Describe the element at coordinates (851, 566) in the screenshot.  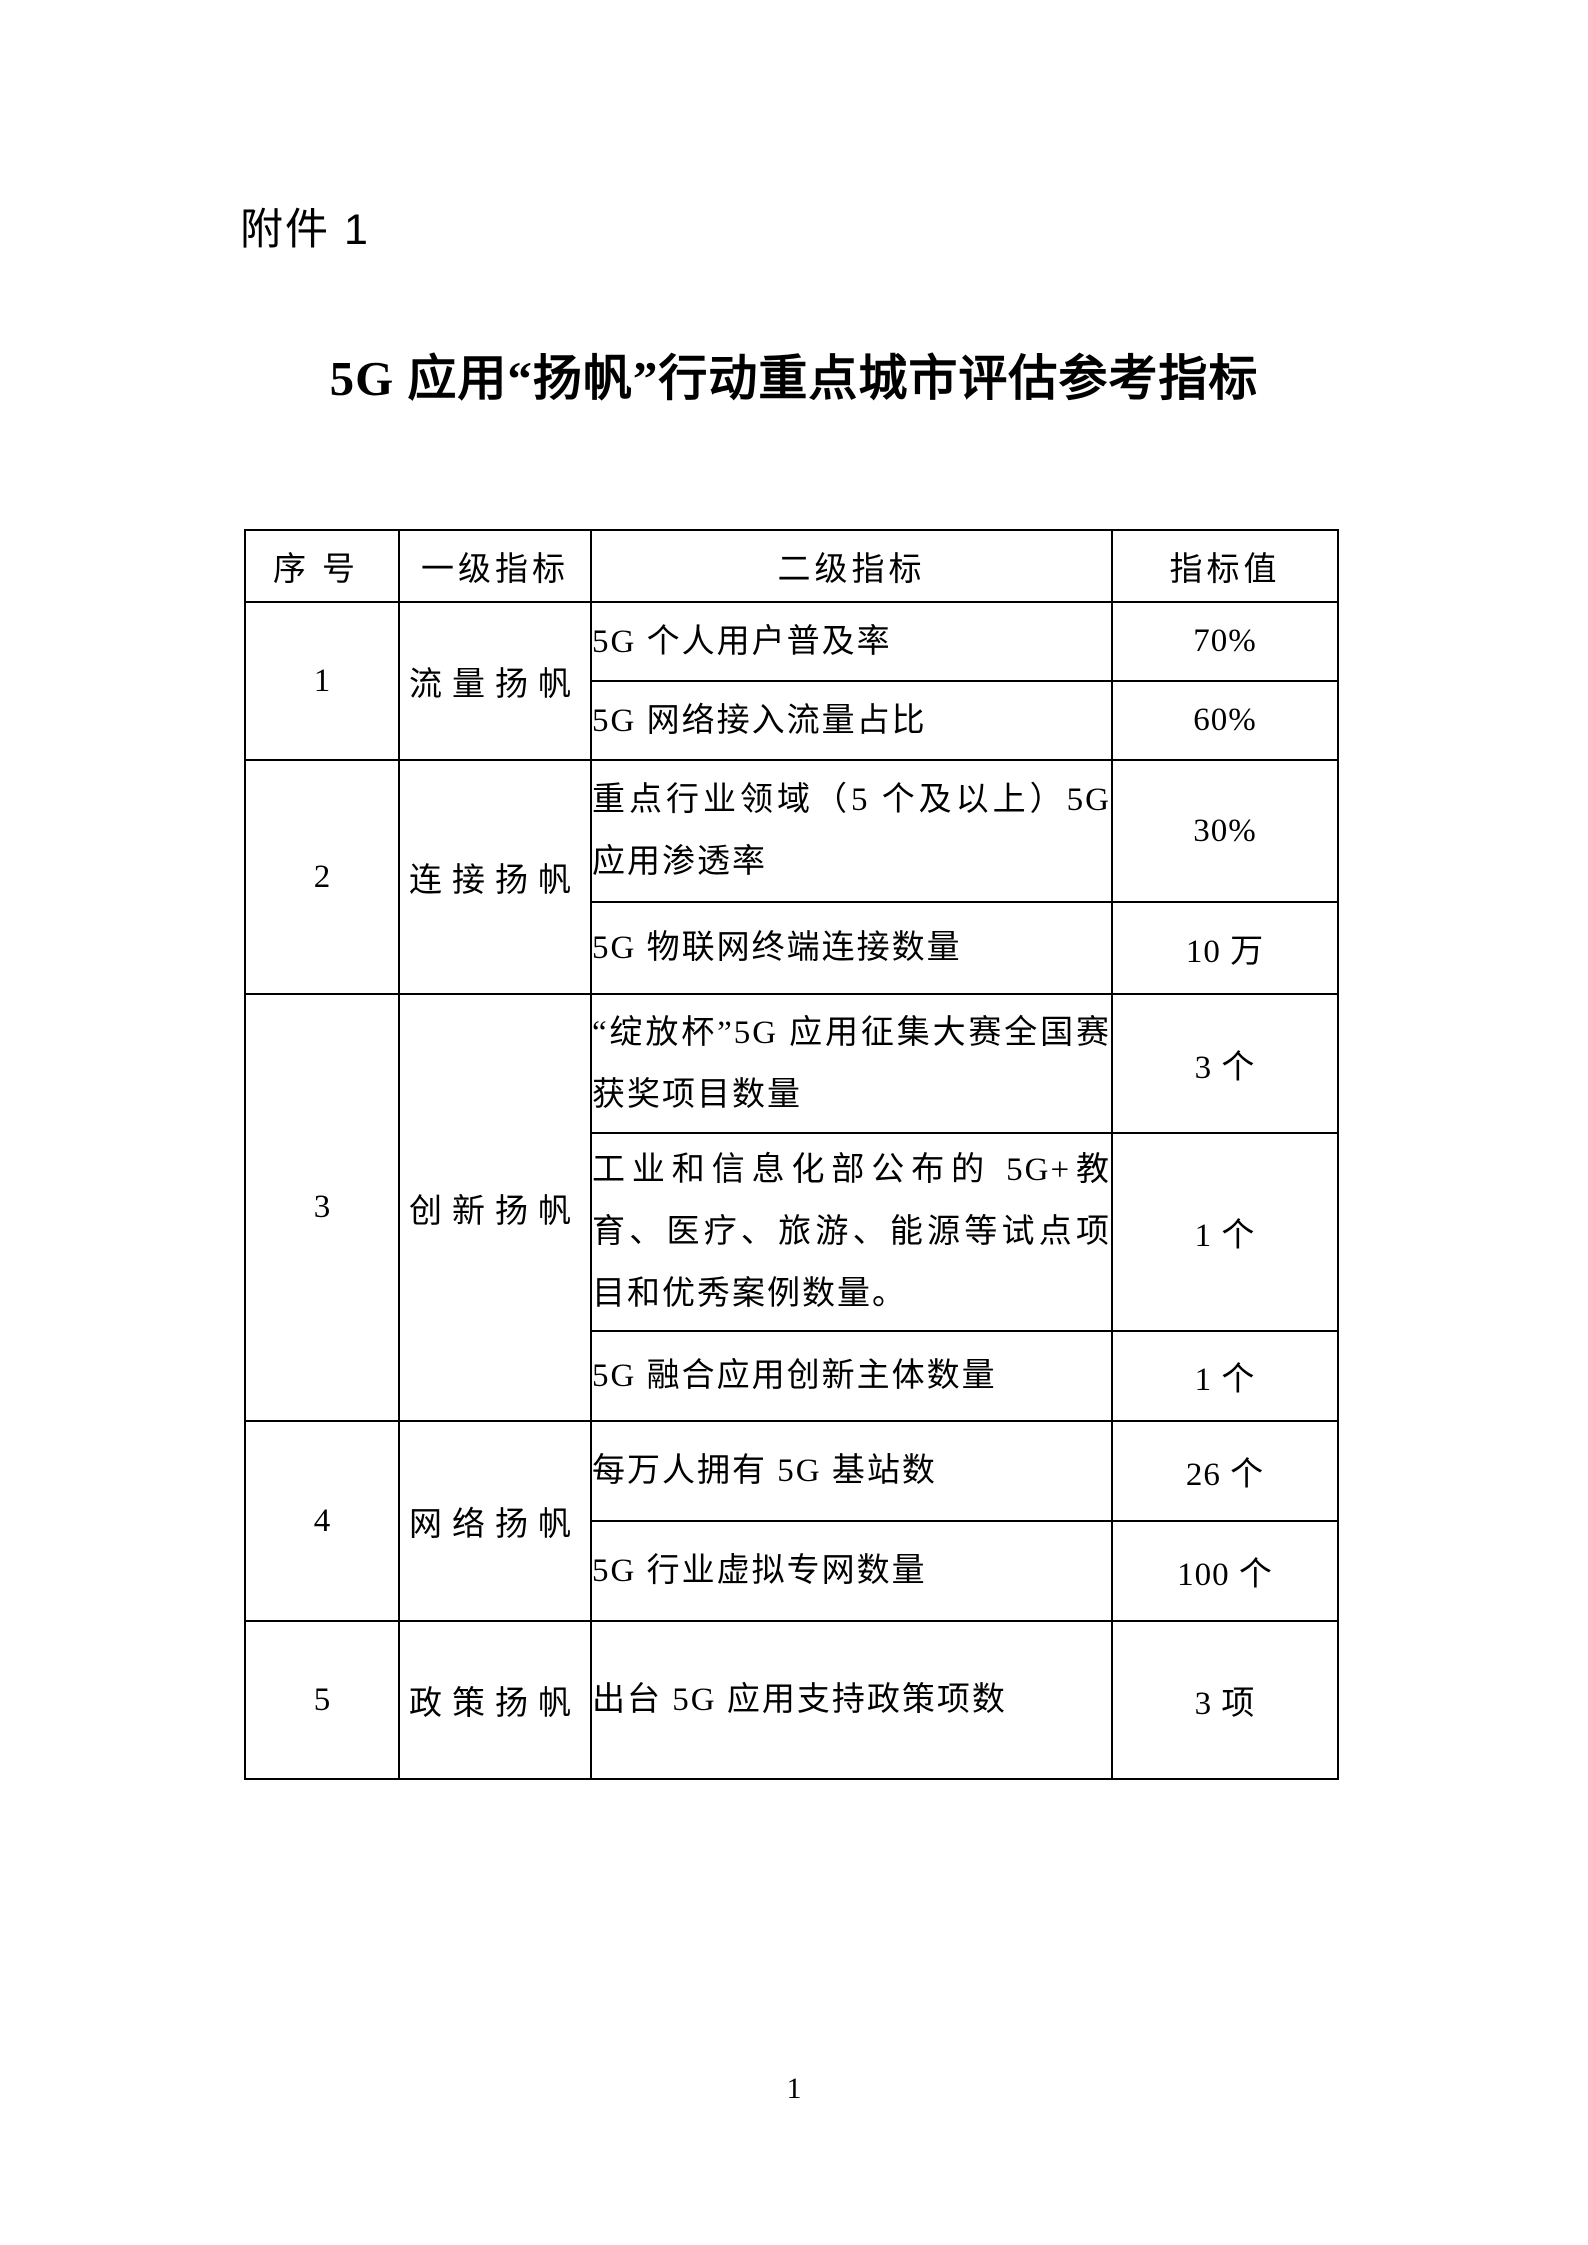
I see `header-level2: 二级指标` at that location.